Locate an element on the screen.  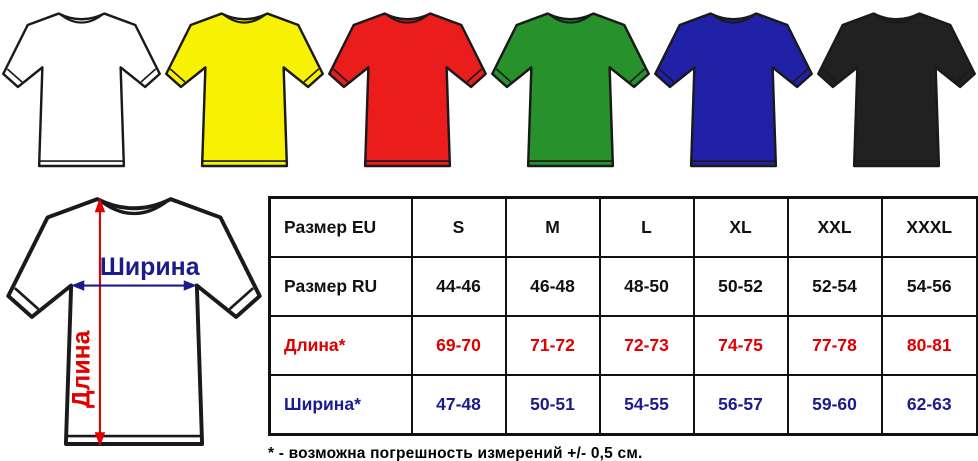
width-cell: 47-48 is located at coordinates (458, 405).